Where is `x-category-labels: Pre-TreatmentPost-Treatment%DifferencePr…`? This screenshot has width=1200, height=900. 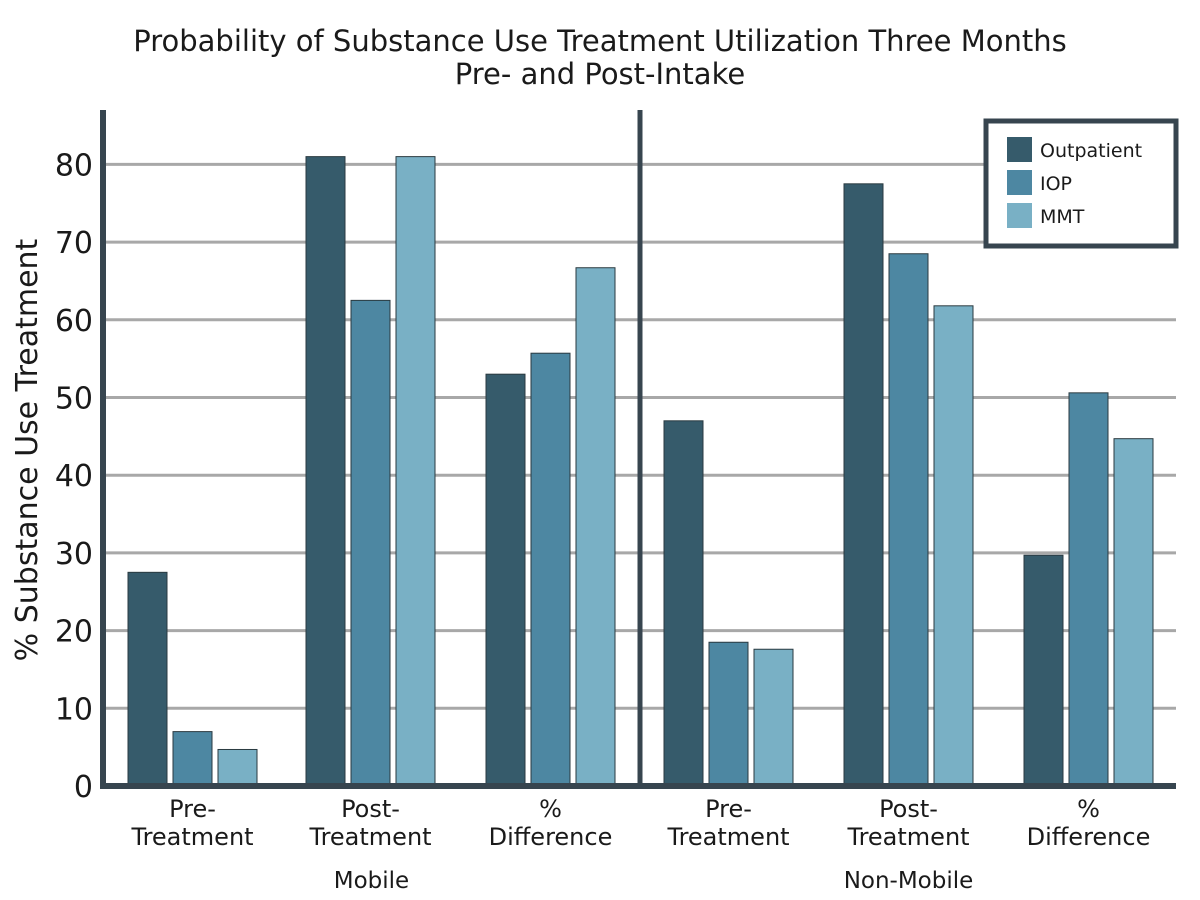 x-category-labels: Pre-TreatmentPost-Treatment%DifferencePr… is located at coordinates (640, 823).